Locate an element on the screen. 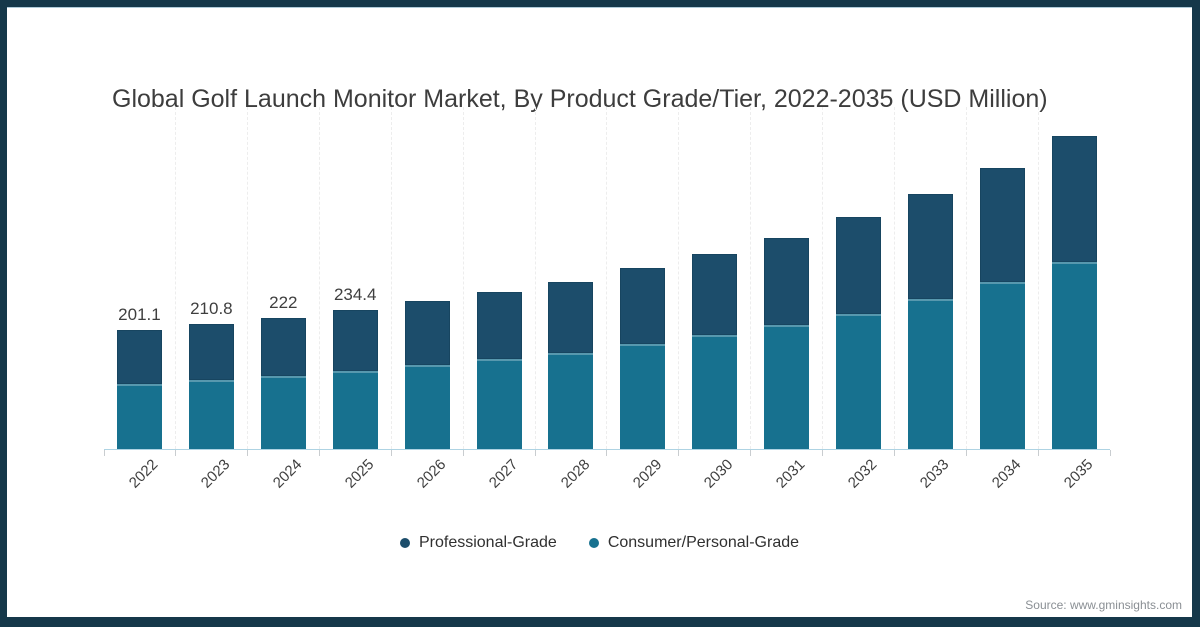 Image resolution: width=1200 pixels, height=627 pixels. category-cell: 2035 is located at coordinates (1074, 299).